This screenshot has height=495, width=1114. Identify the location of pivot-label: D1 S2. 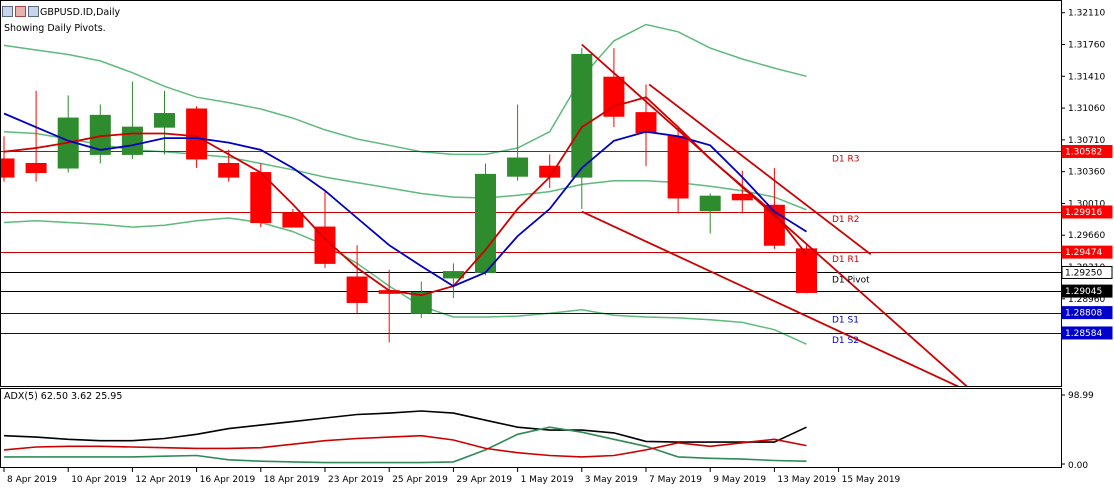
(845, 341).